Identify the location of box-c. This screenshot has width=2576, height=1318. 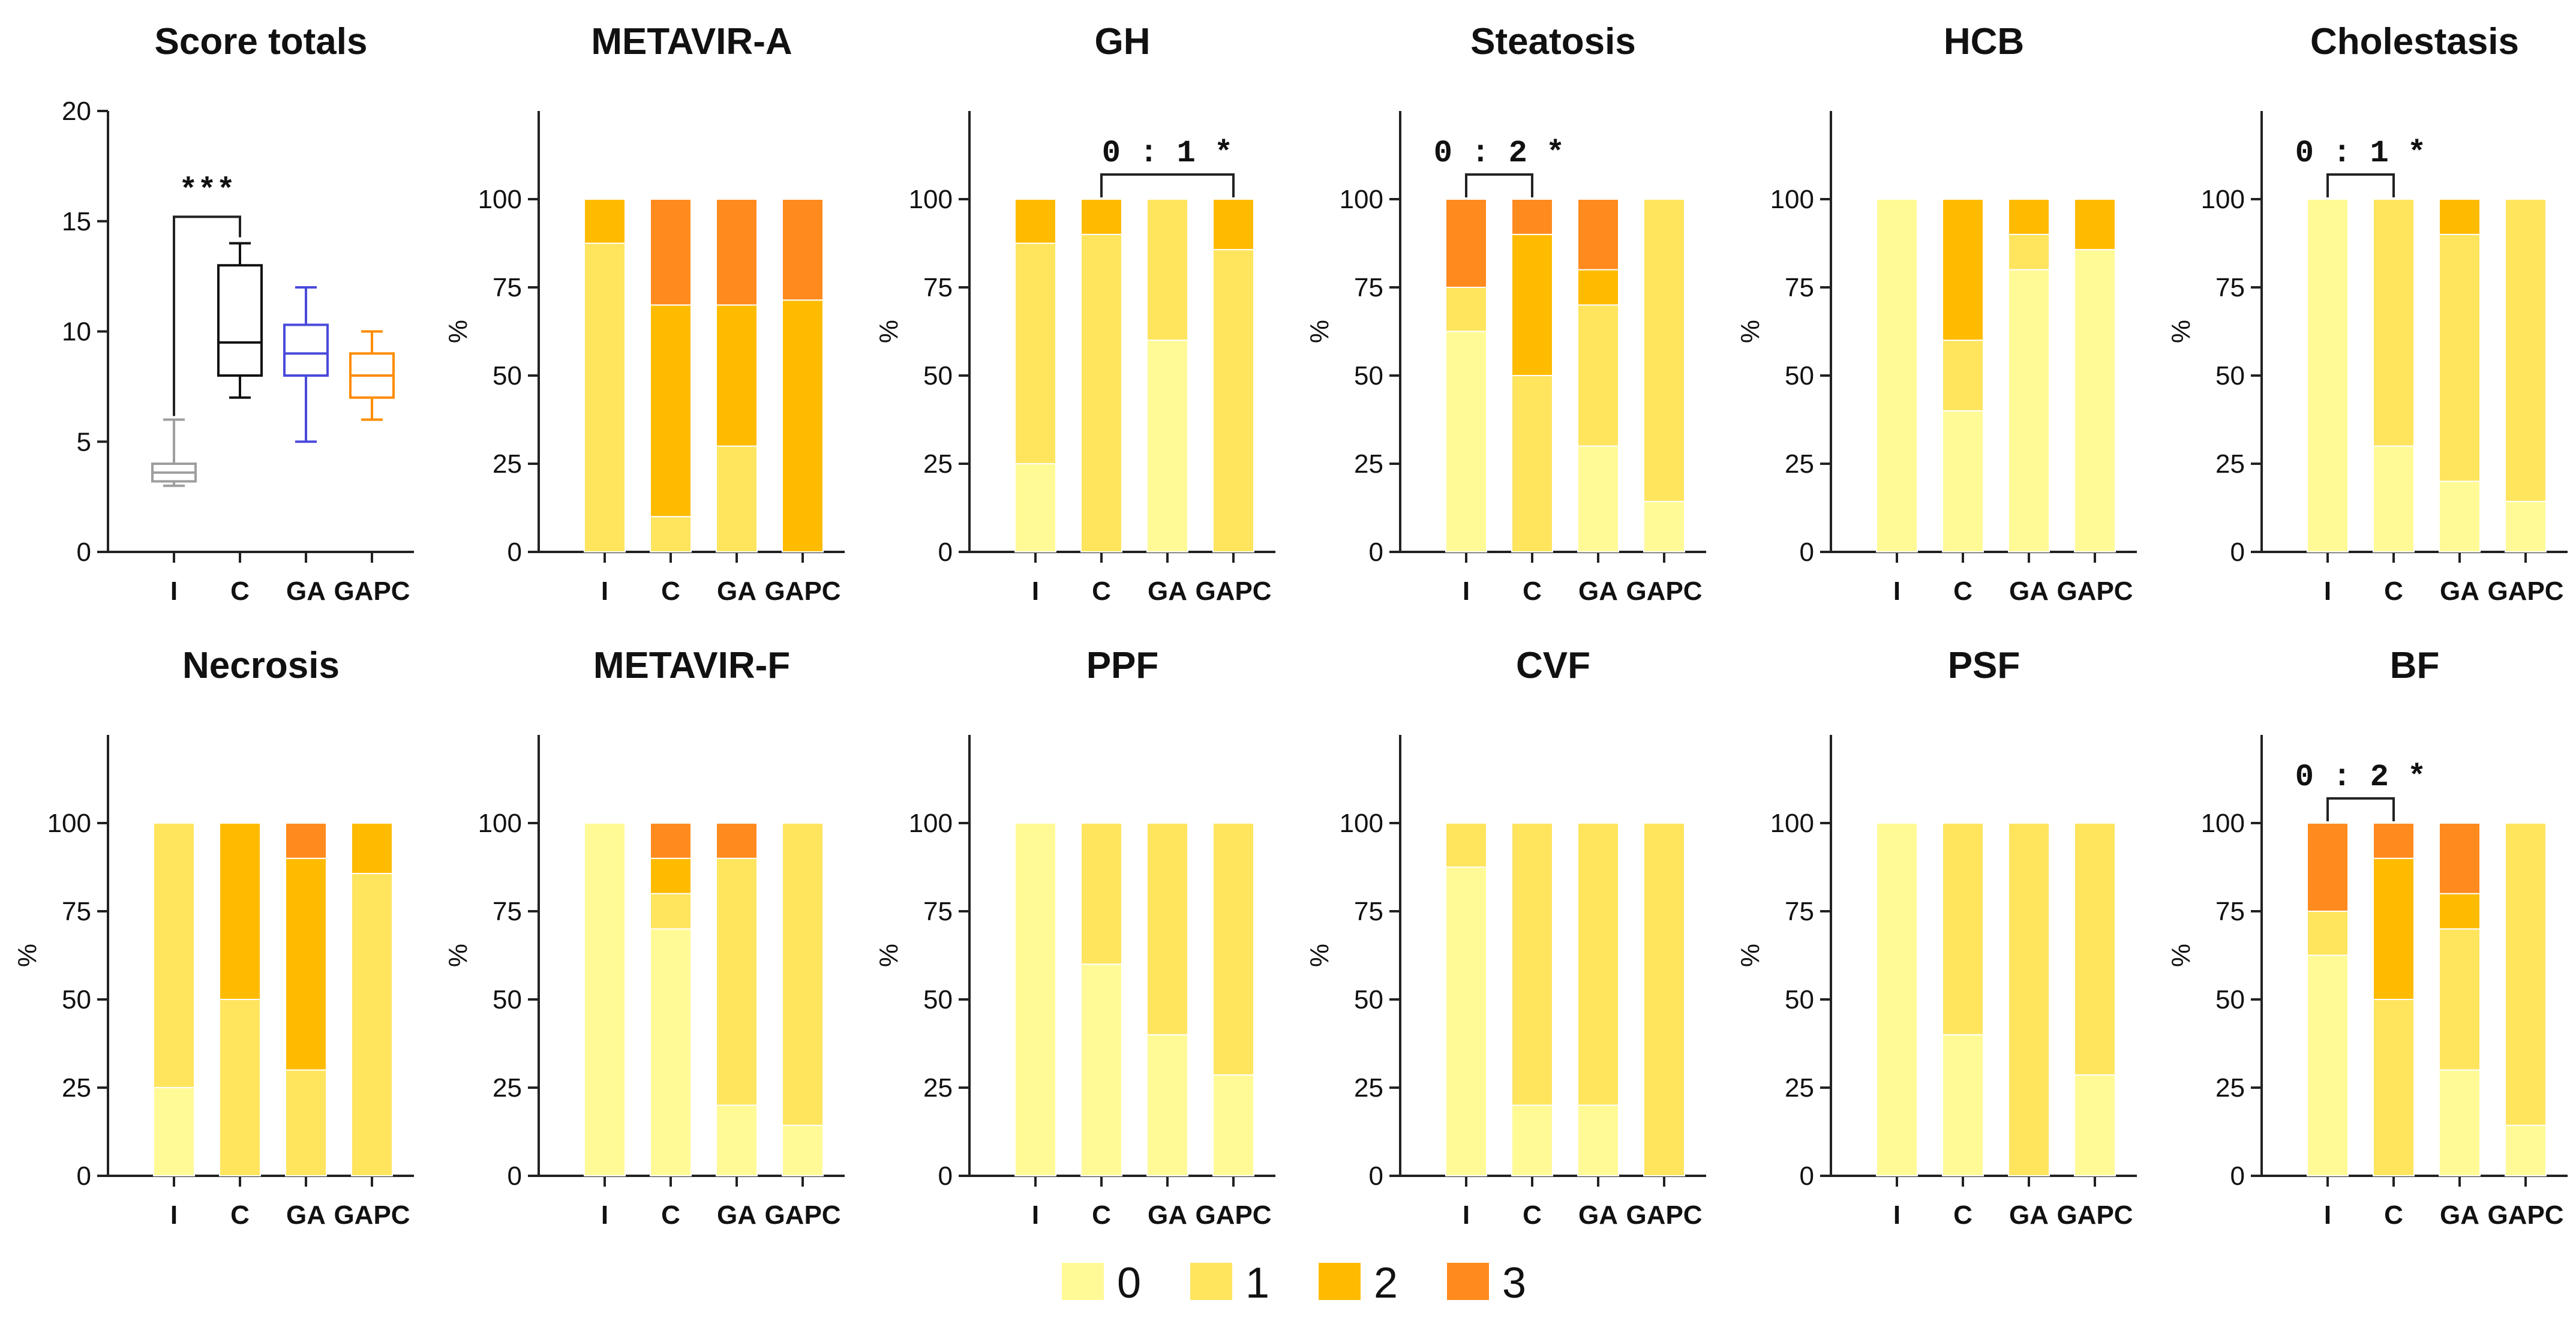
(240, 320).